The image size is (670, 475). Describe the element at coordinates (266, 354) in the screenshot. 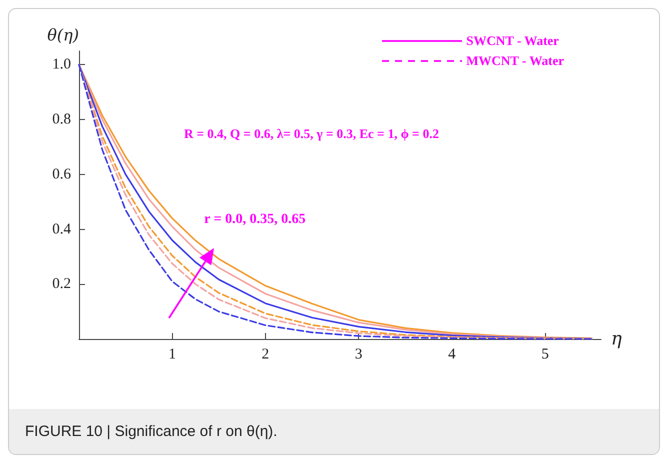

I see `x-tick-label: 2` at that location.